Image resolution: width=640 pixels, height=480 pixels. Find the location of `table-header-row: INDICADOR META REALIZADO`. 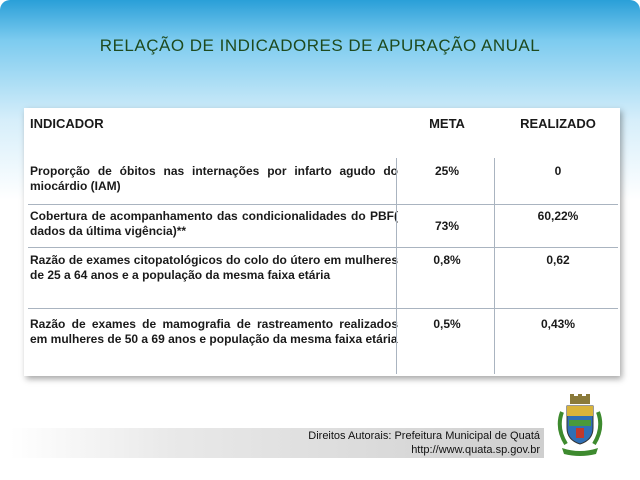

table-header-row: INDICADOR META REALIZADO is located at coordinates (322, 125).